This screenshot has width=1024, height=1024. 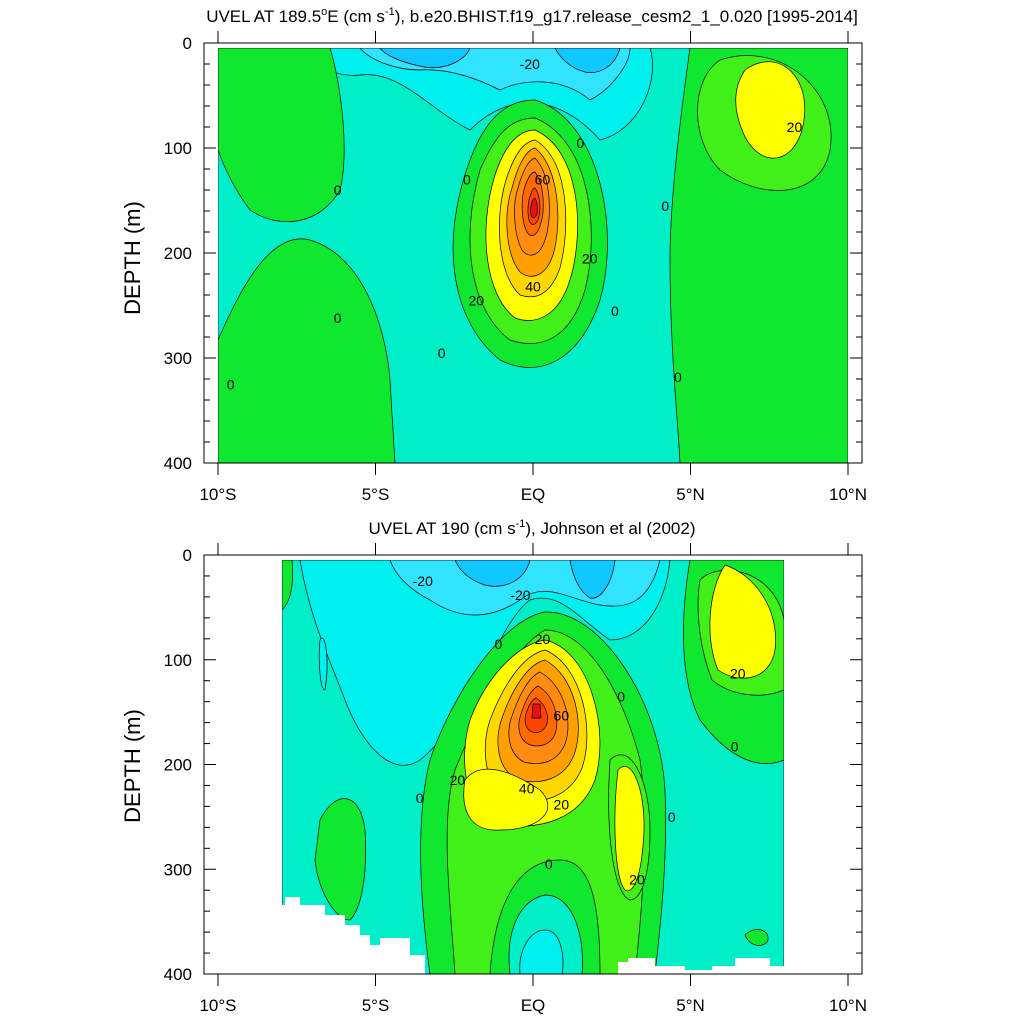 What do you see at coordinates (533, 935) in the screenshot?
I see `panel2-missing-data` at bounding box center [533, 935].